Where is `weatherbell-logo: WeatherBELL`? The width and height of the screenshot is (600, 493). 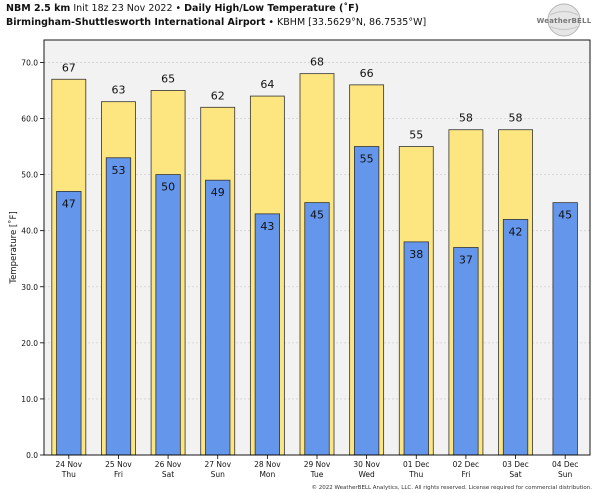
weatherbell-logo: WeatherBELL is located at coordinates (564, 20).